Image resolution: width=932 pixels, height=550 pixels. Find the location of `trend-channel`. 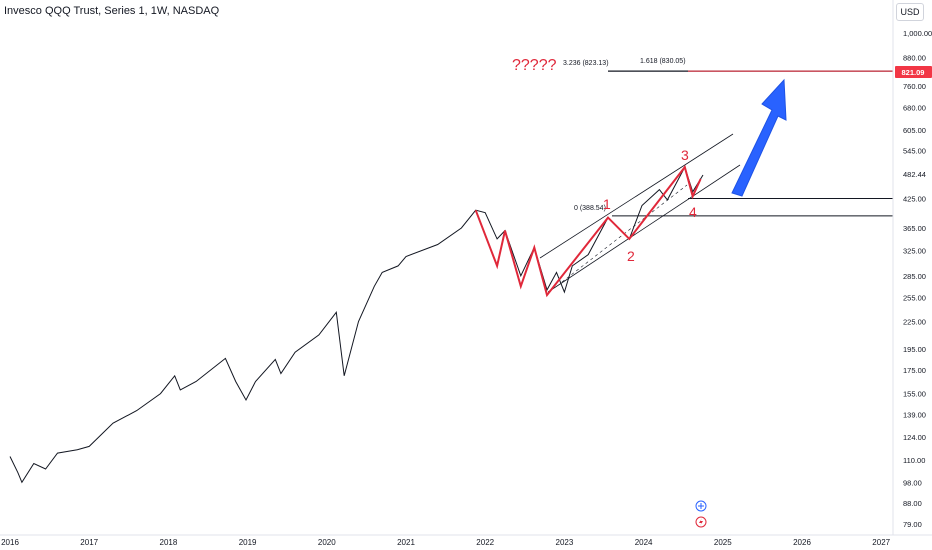

trend-channel is located at coordinates (640, 213).